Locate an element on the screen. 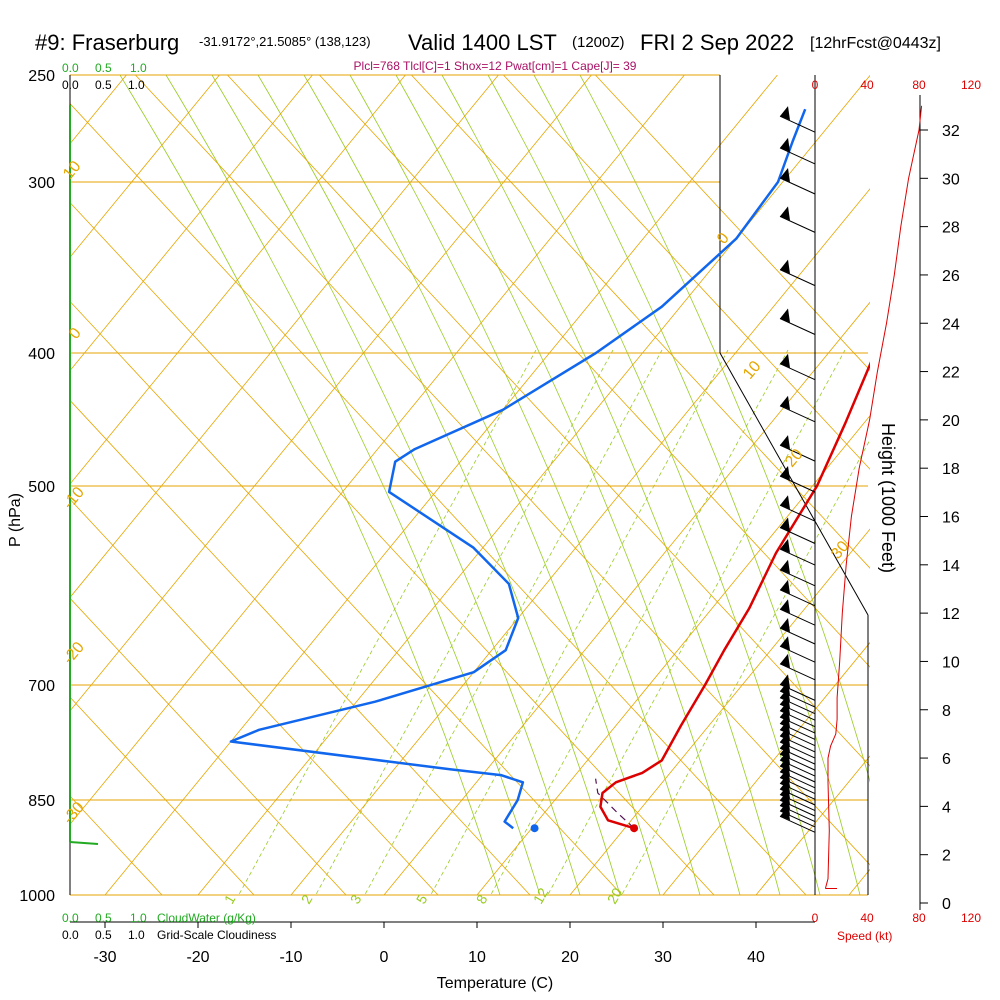 This screenshot has width=1000, height=1000. p-tick: 850 is located at coordinates (41, 801).